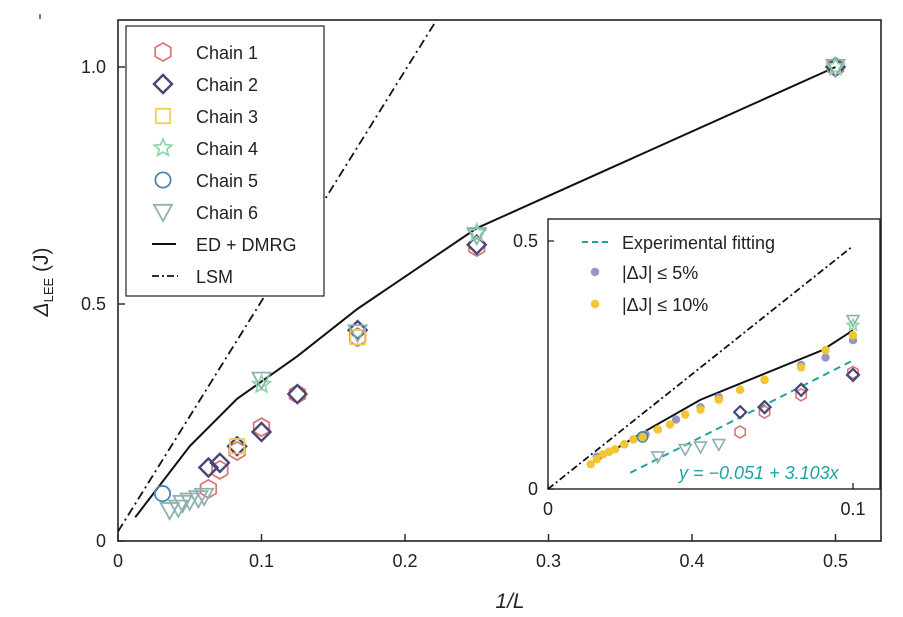  I want to click on x-axis-label: 1/L, so click(509, 601).